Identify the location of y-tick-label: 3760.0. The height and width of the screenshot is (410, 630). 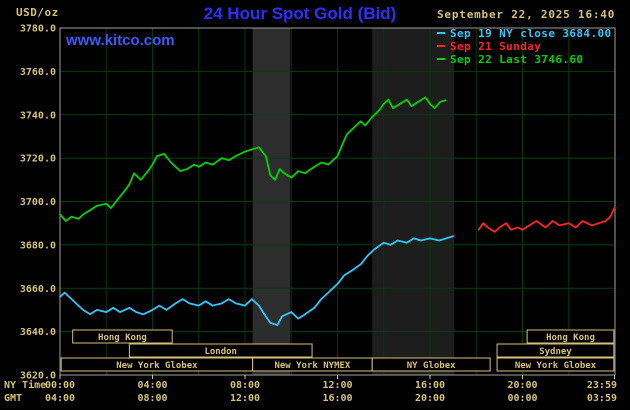
(38, 72).